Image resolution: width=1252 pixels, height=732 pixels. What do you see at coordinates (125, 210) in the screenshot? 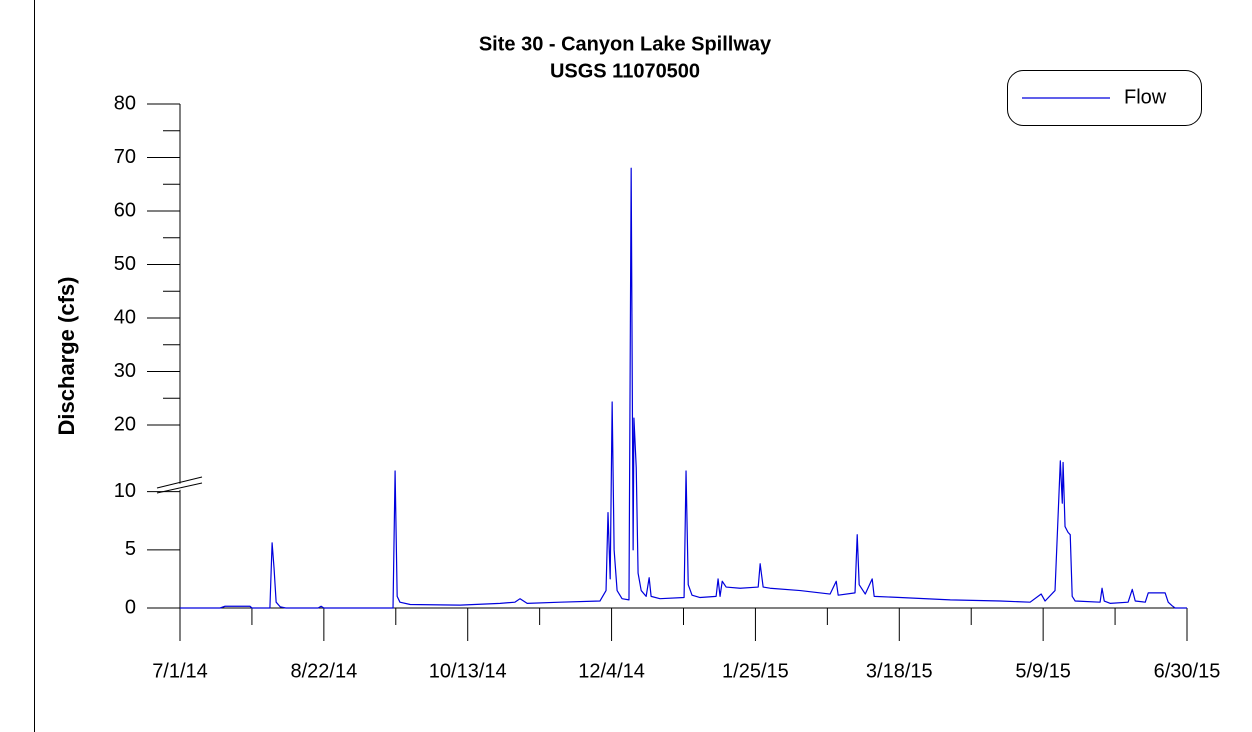
I see `y-tick-label: 60` at bounding box center [125, 210].